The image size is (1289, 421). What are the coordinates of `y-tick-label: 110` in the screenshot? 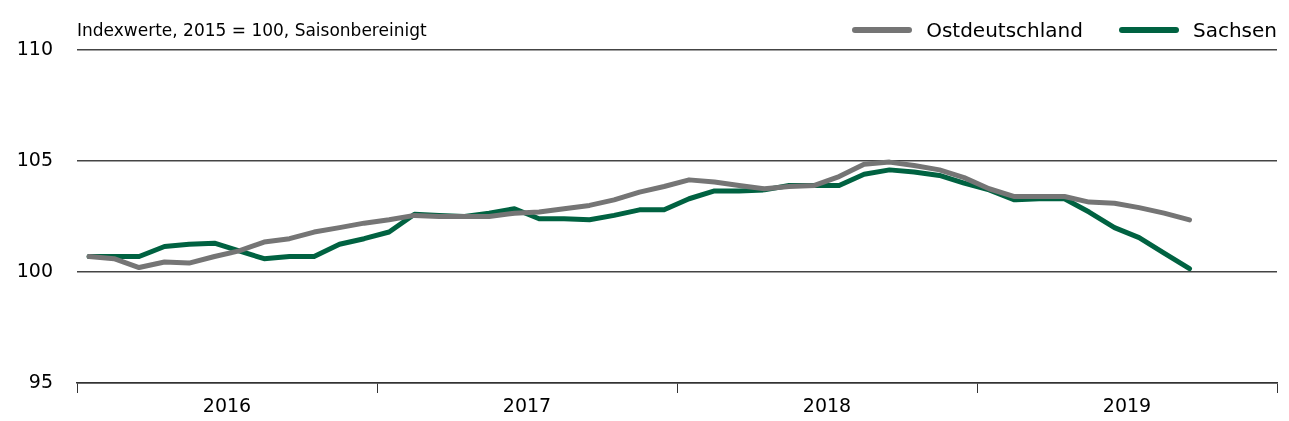 It's located at (34, 47).